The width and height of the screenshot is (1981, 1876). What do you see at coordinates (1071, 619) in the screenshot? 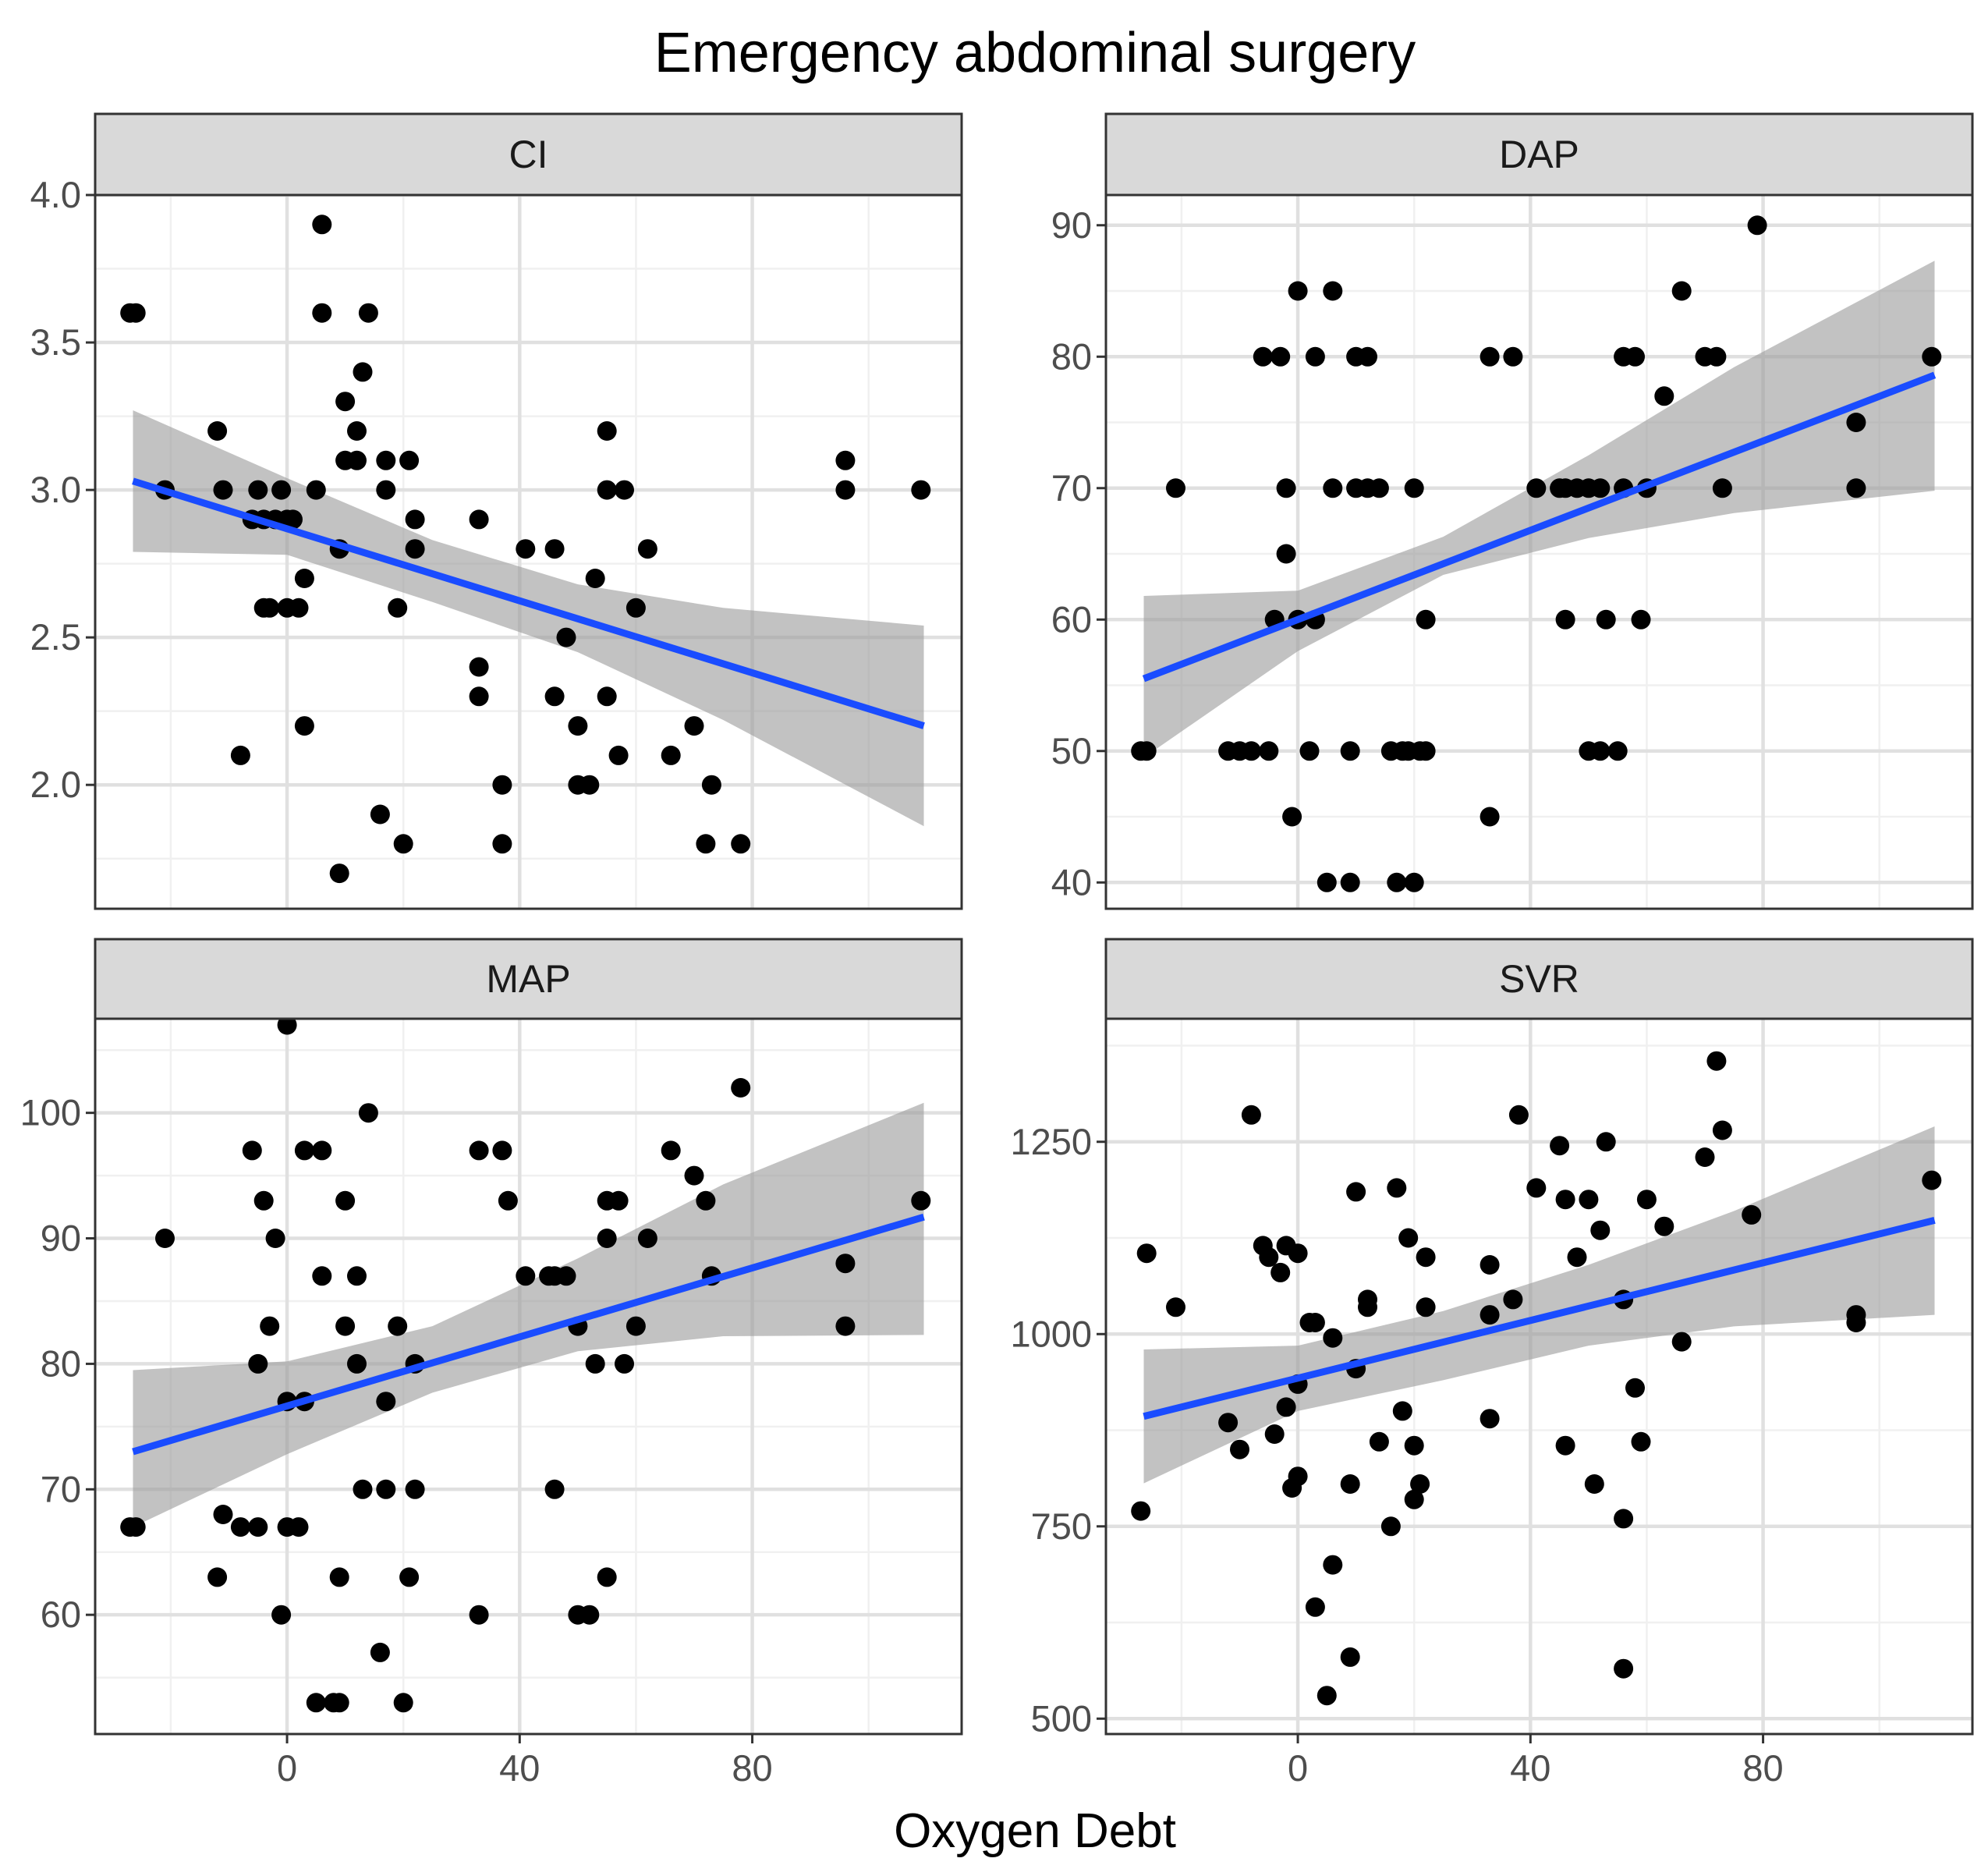
I see `dap-y-tick-label: 60` at bounding box center [1071, 619].